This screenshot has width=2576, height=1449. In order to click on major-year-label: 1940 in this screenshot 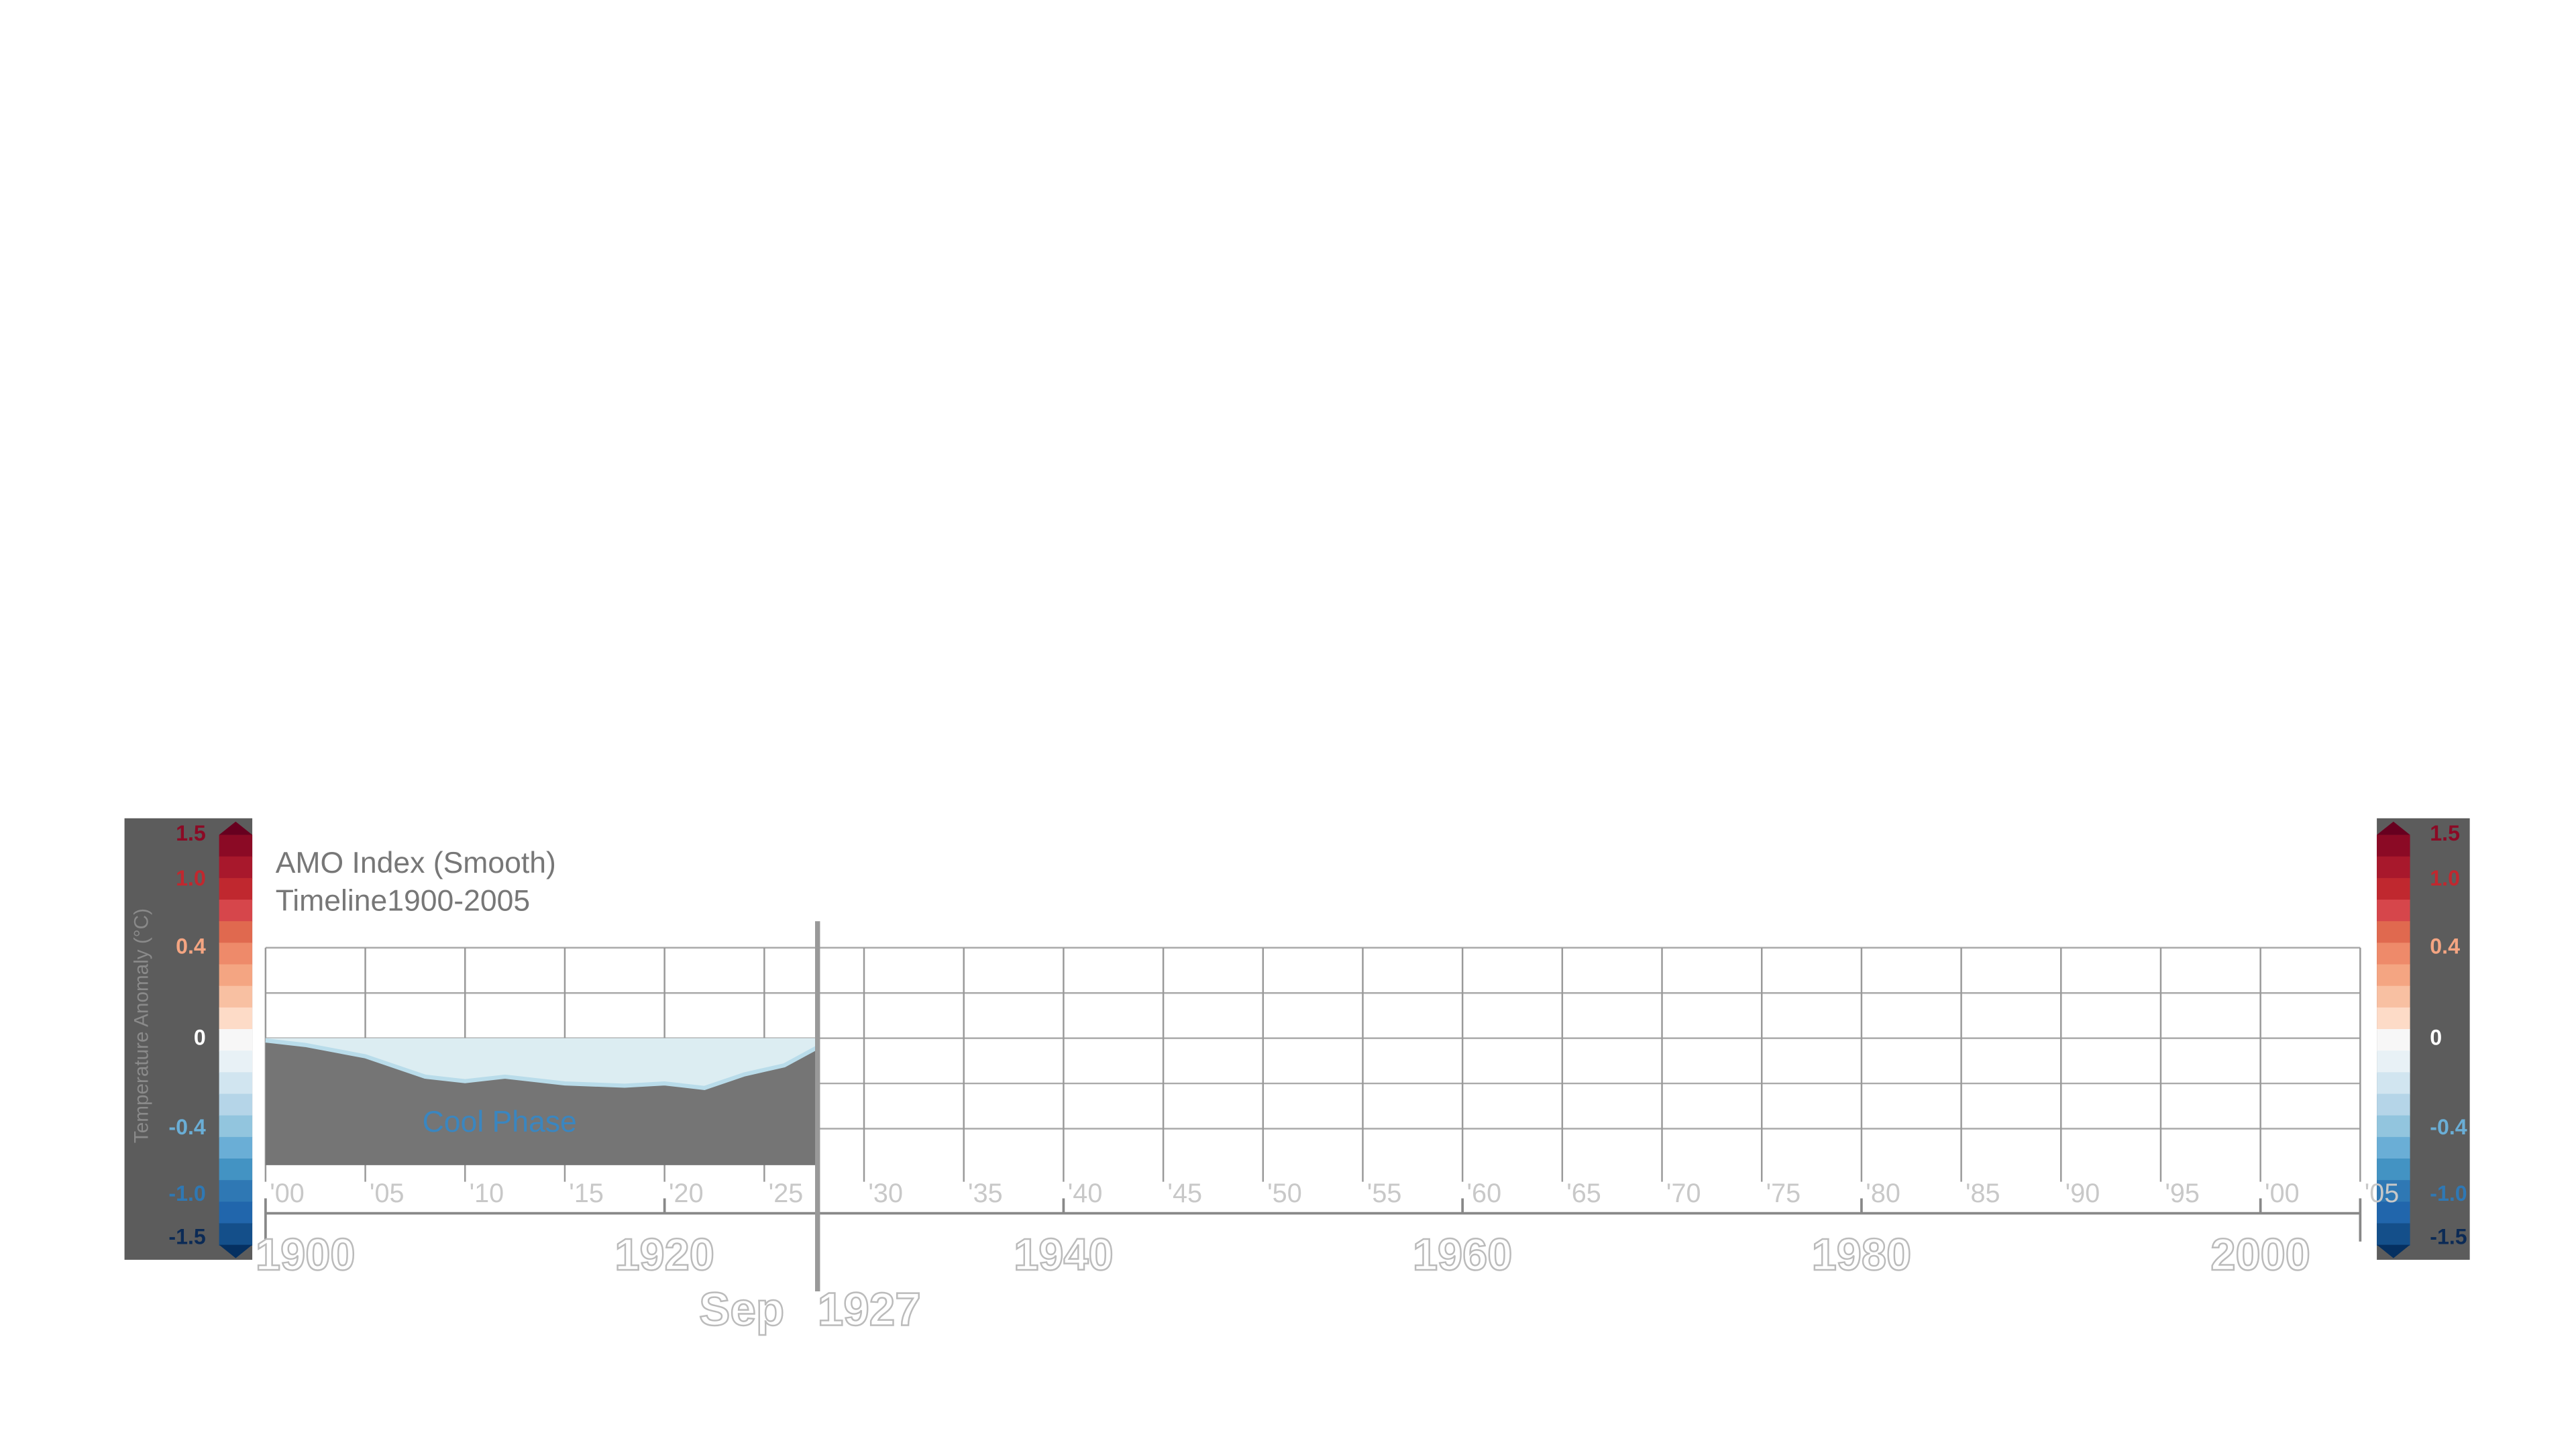, I will do `click(1064, 1255)`.